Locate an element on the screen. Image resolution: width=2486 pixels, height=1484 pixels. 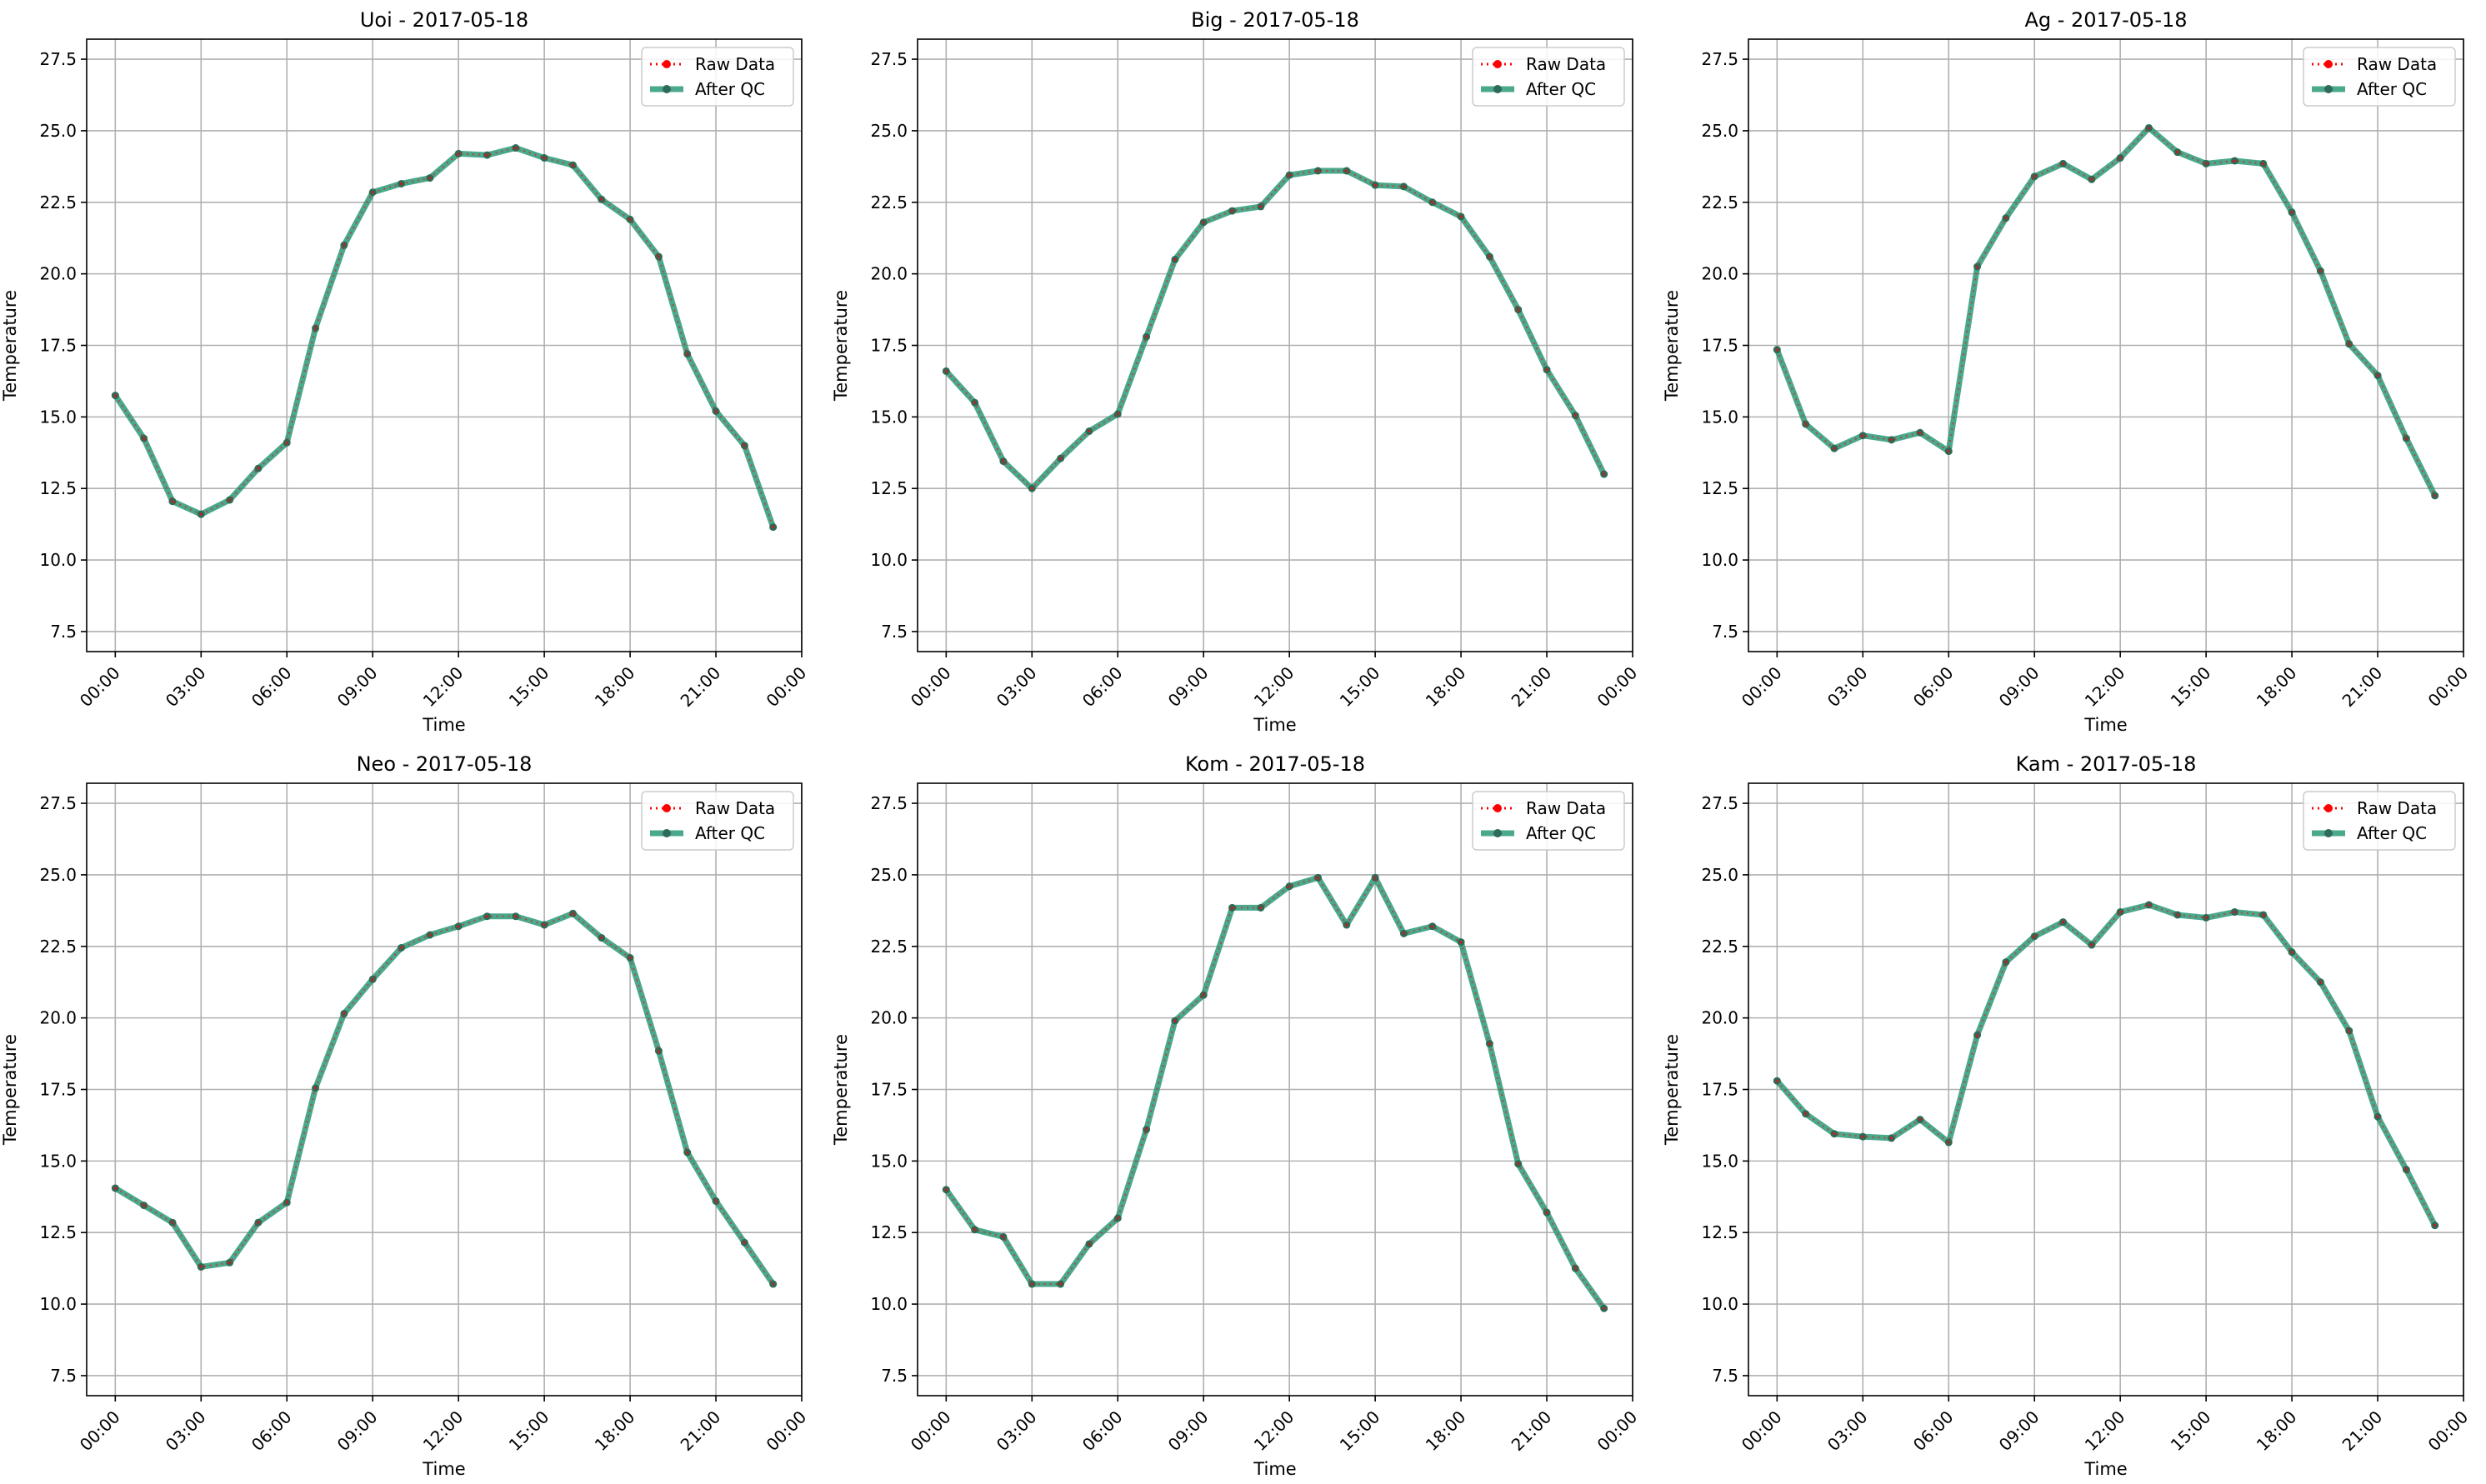
legend: Raw Data After QC is located at coordinates (718, 821).